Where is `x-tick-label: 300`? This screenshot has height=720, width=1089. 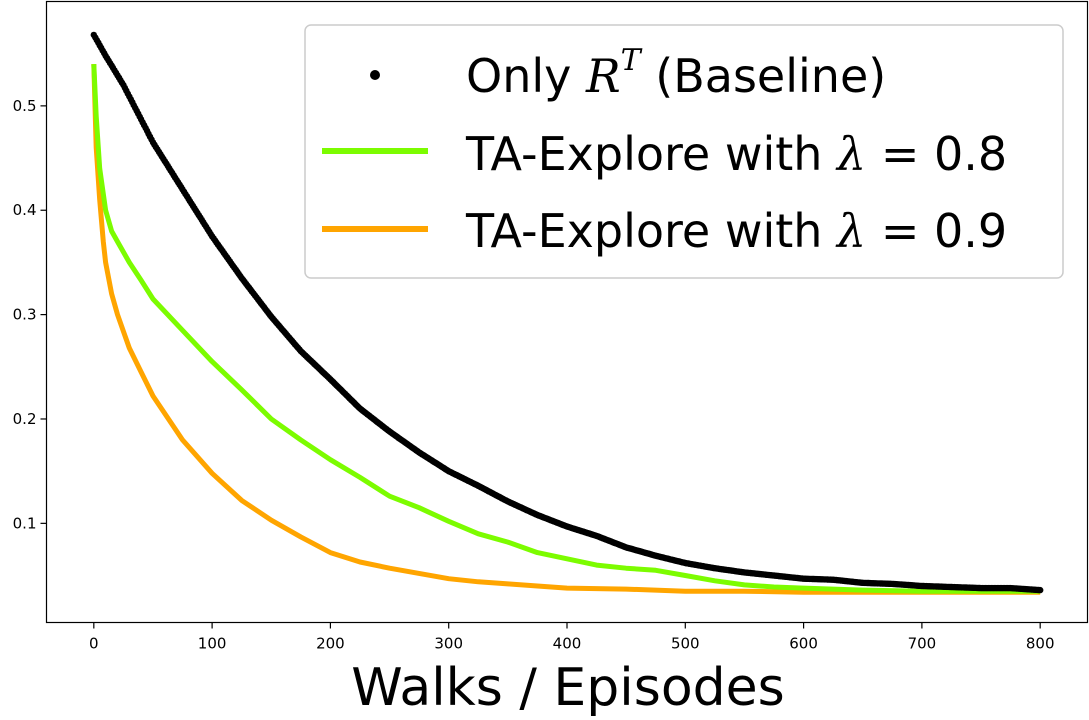
x-tick-label: 300 is located at coordinates (448, 644).